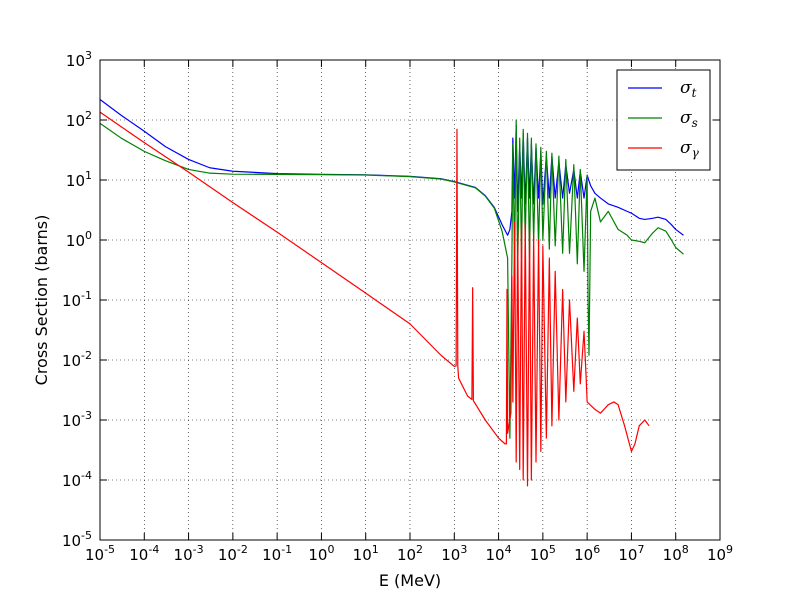 This screenshot has width=800, height=600. Describe the element at coordinates (77, 479) in the screenshot. I see `y-tick-label: 10⁻⁴` at that location.